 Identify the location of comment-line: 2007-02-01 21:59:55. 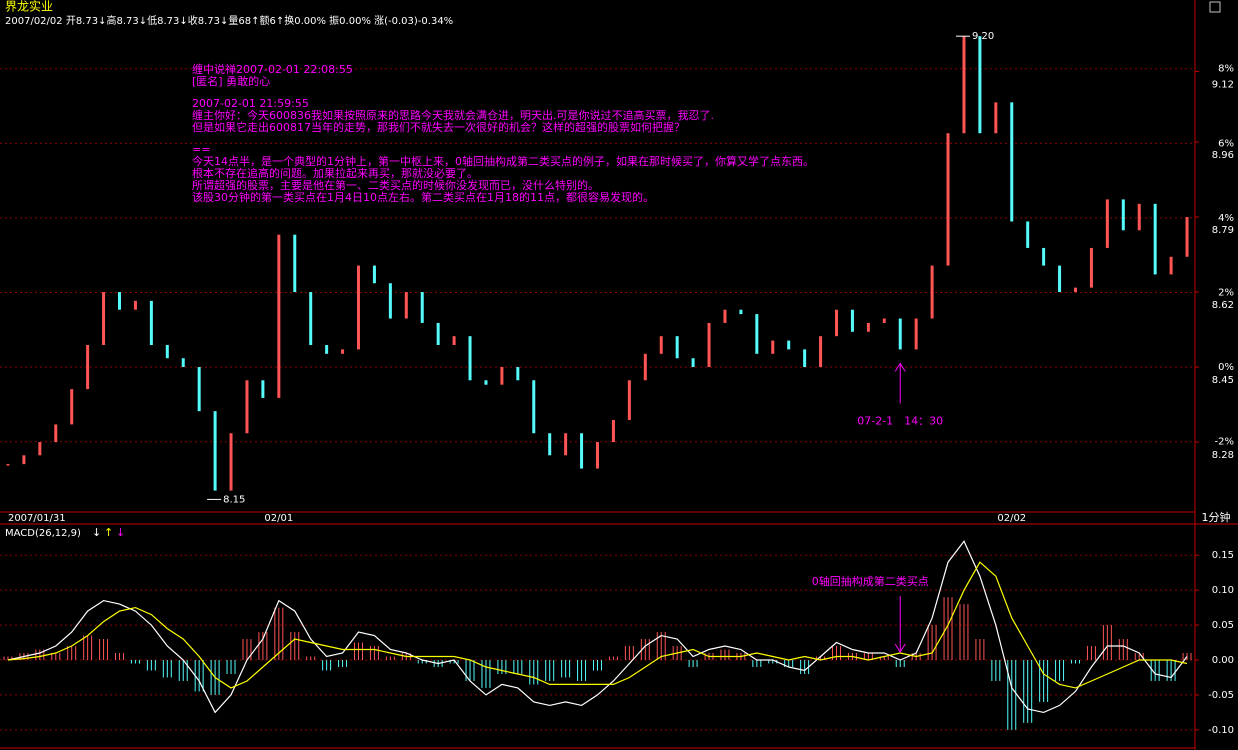
(250, 103).